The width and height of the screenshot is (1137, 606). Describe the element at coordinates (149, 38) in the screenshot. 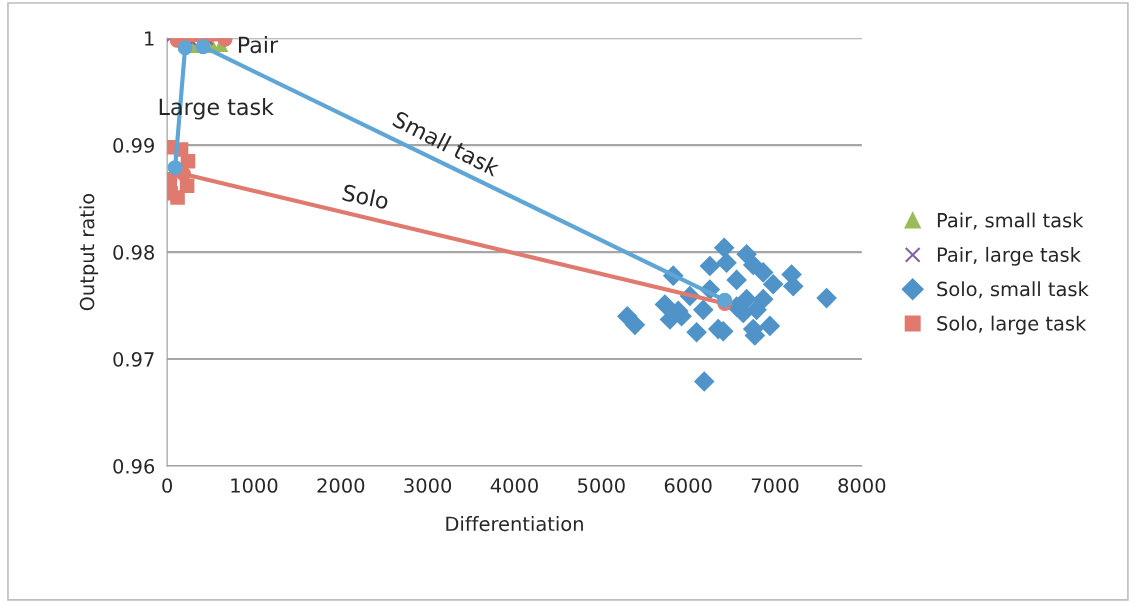

I see `y-tick-label: 1` at that location.